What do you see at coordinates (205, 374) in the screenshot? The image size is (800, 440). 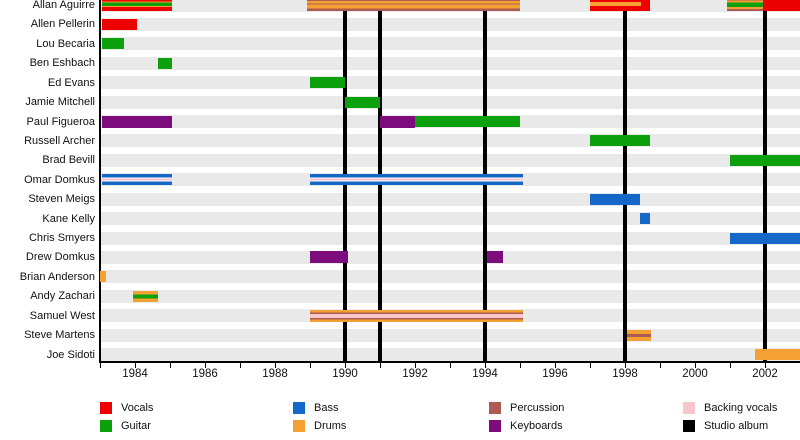 I see `axis-tick-label: 1986` at bounding box center [205, 374].